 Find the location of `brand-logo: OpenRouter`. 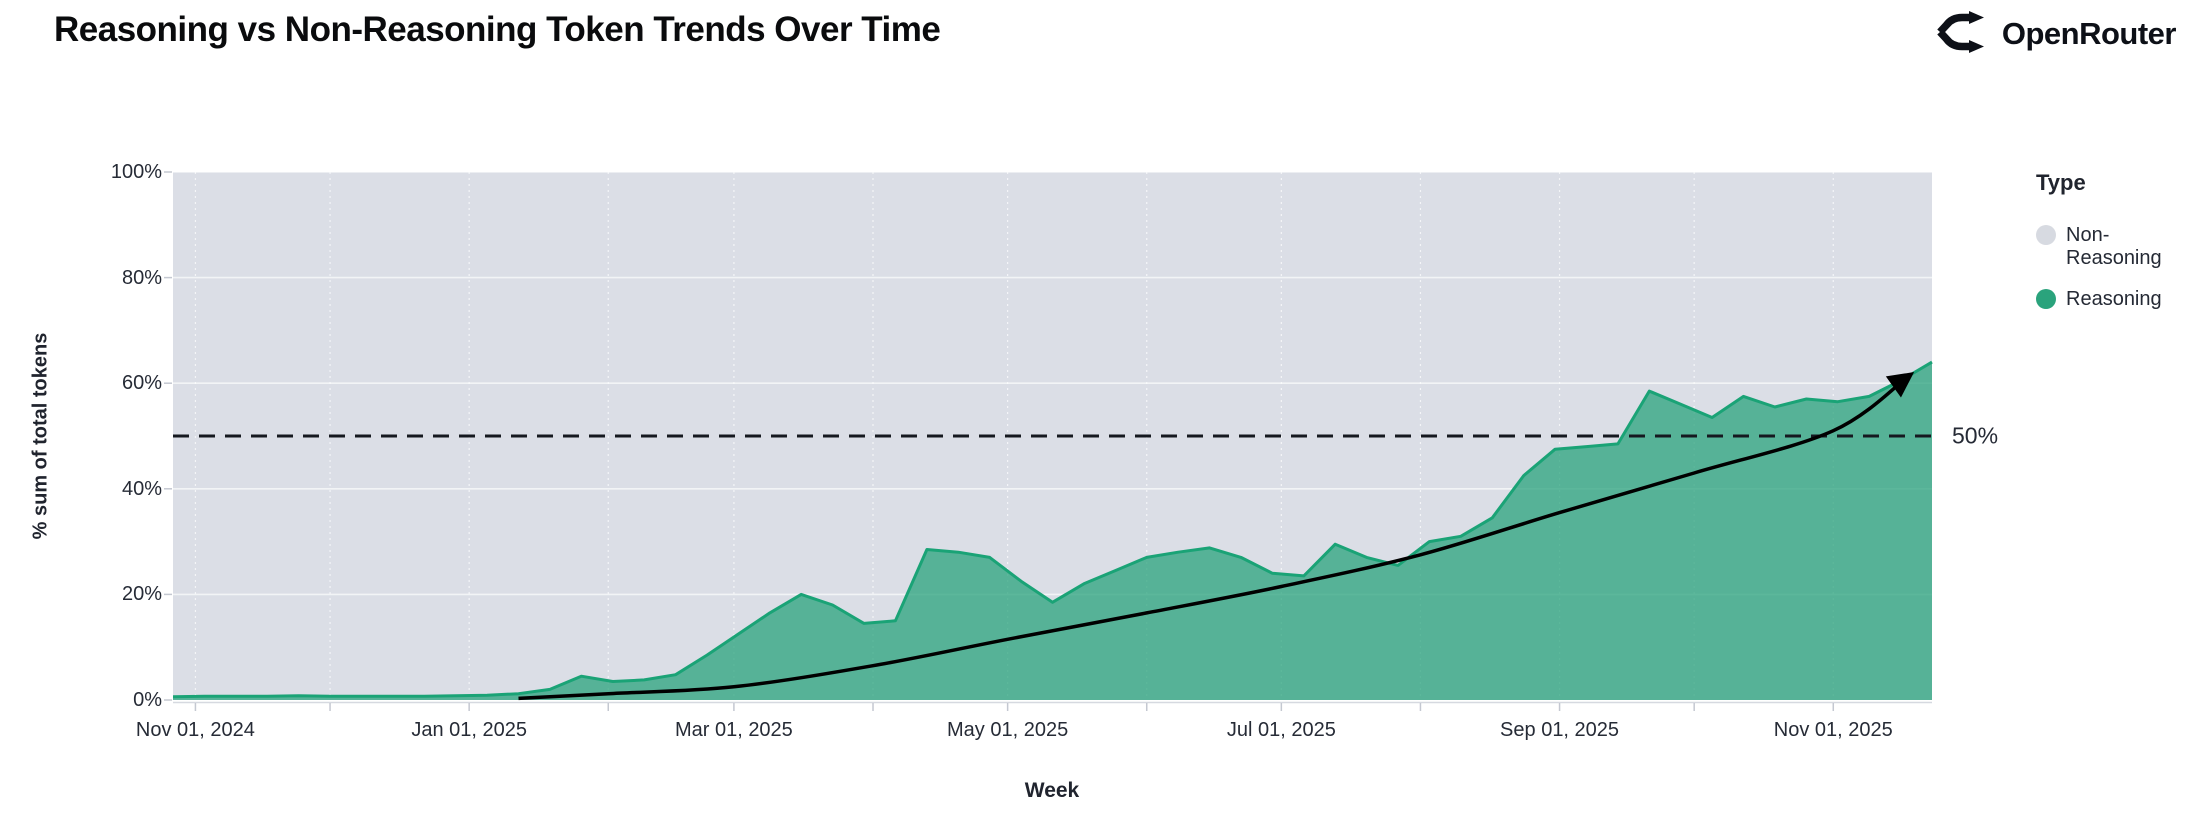

brand-logo: OpenRouter is located at coordinates (2055, 34).